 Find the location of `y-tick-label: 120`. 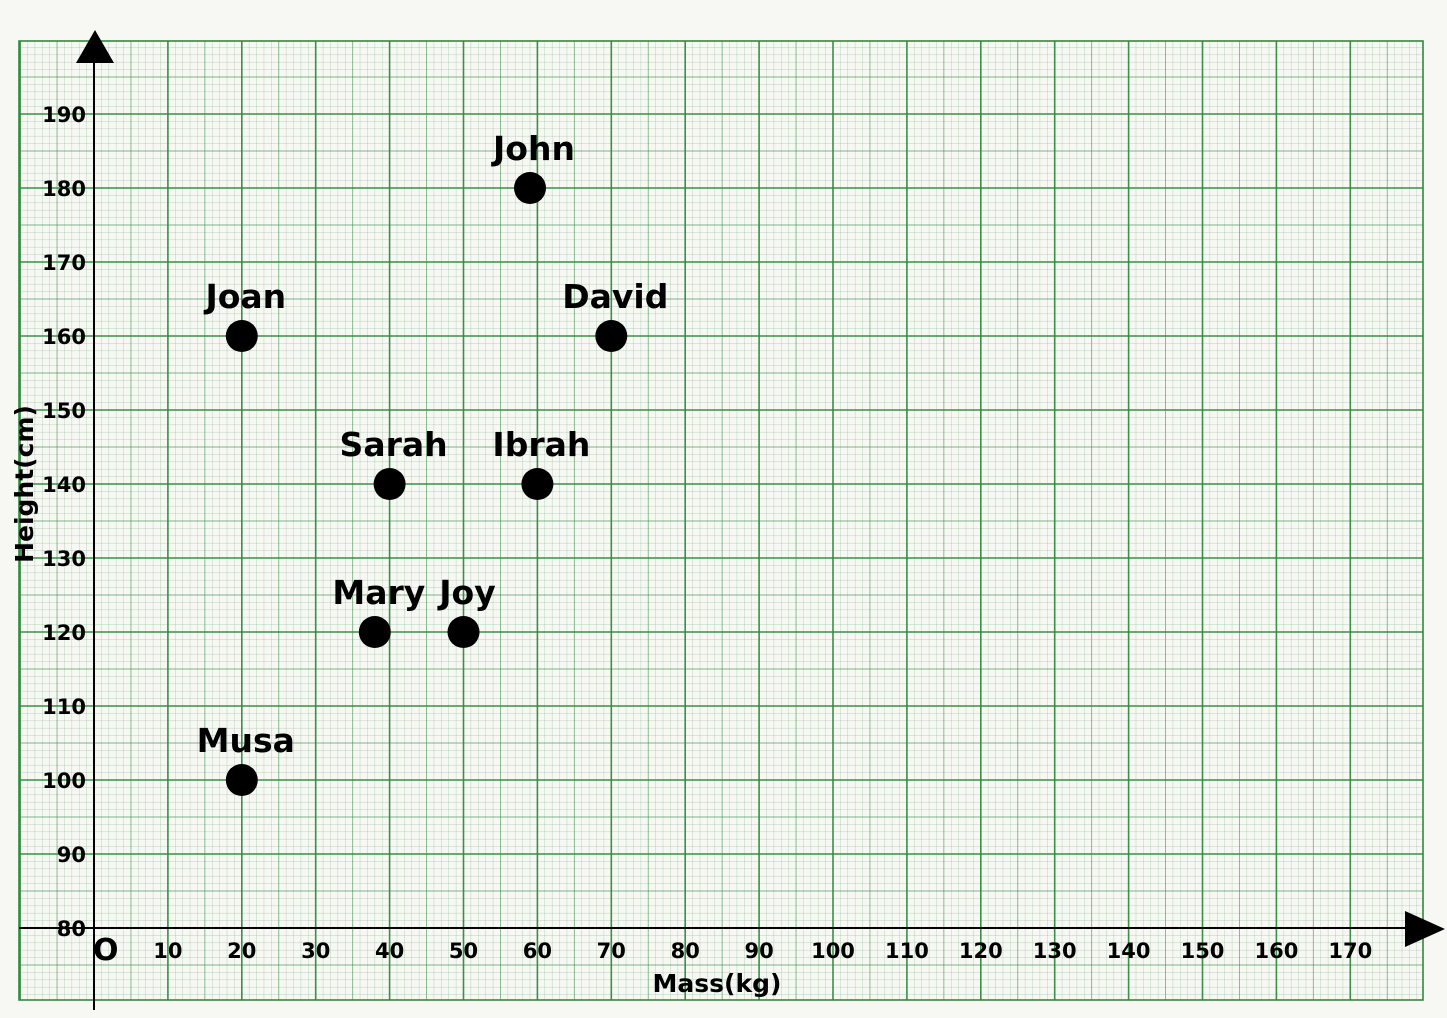

y-tick-label: 120 is located at coordinates (64, 633).